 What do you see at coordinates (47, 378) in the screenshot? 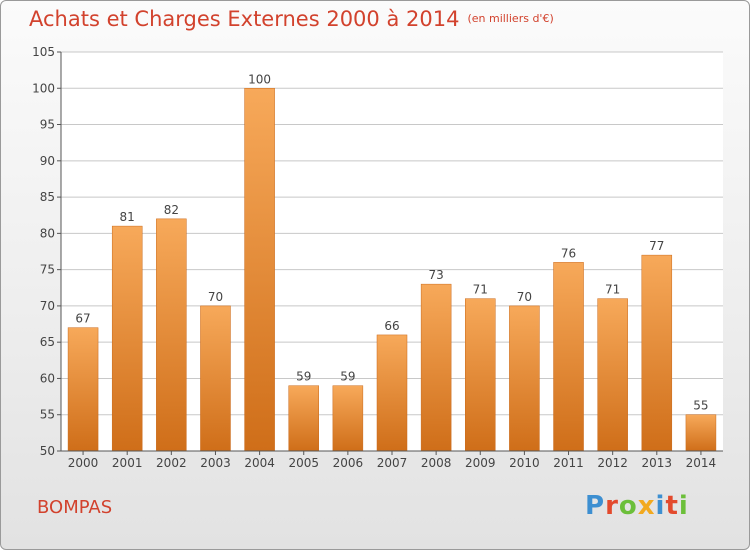
I see `y-tick-label: 60` at bounding box center [47, 378].